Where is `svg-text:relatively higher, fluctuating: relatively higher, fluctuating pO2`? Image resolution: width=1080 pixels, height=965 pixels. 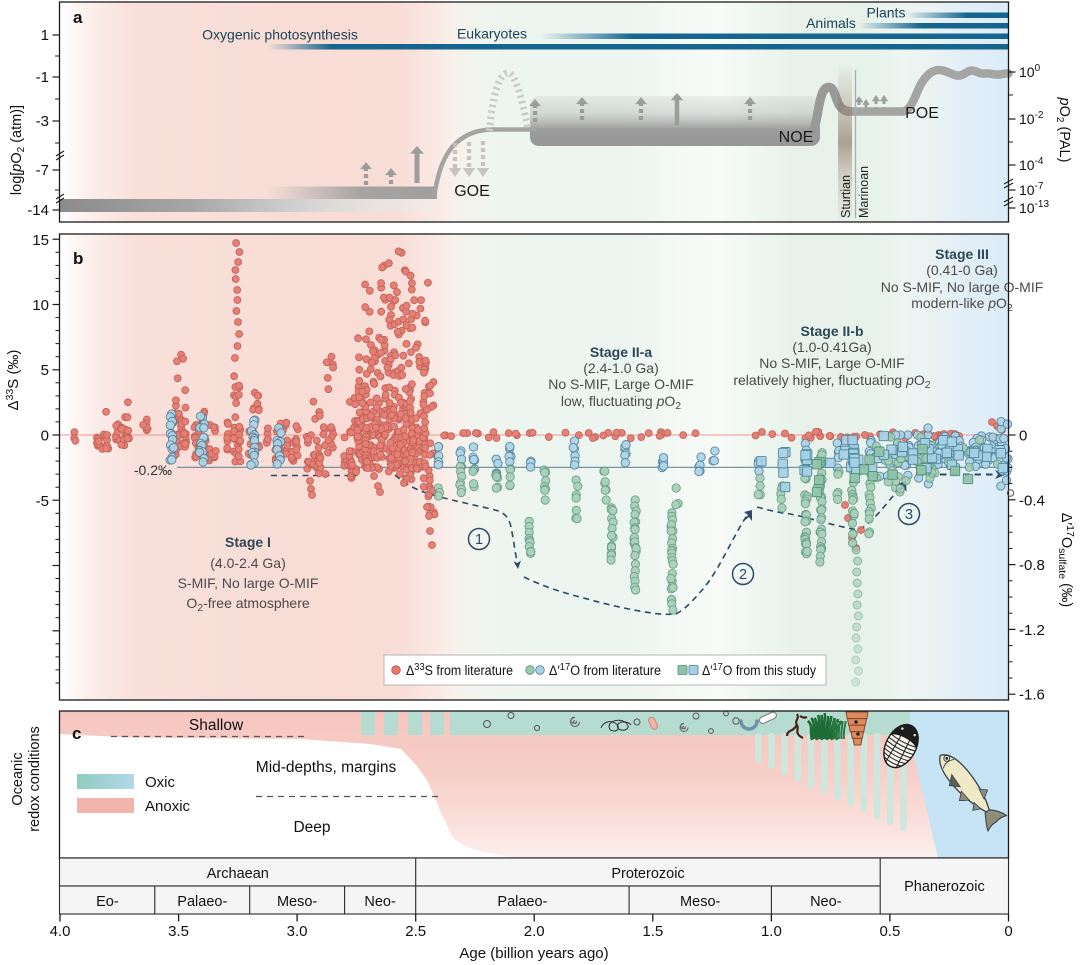
svg-text:relatively higher, fluctuating: relatively higher, fluctuating pO2 is located at coordinates (831, 381).